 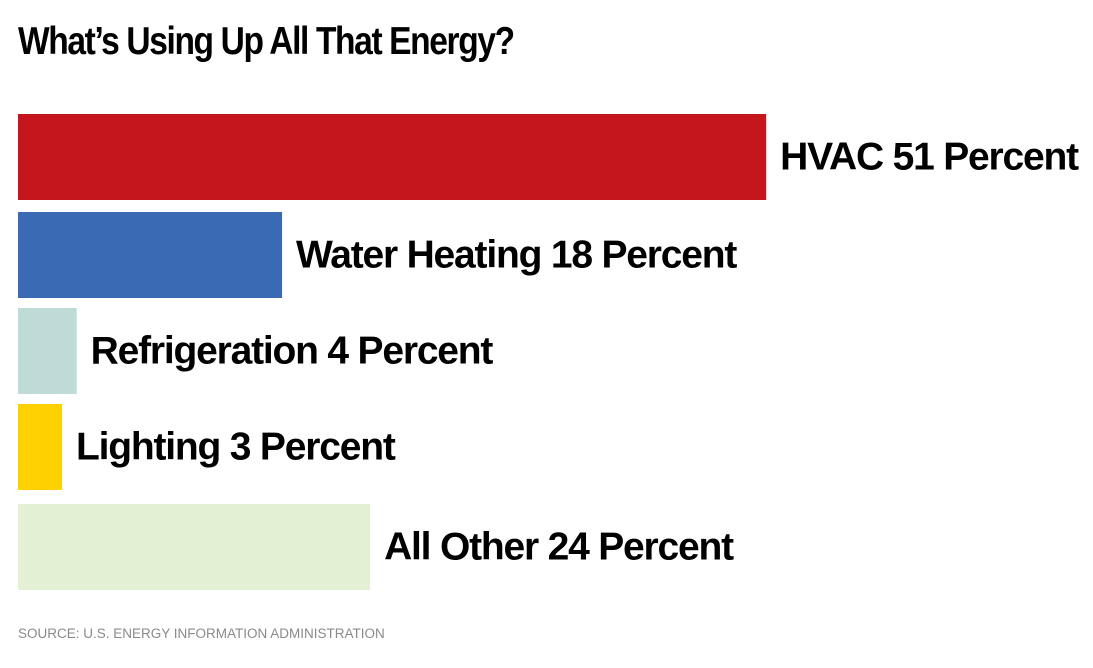 I want to click on bar-label-refrigeration: Refrigeration 4 Percent, so click(x=292, y=351).